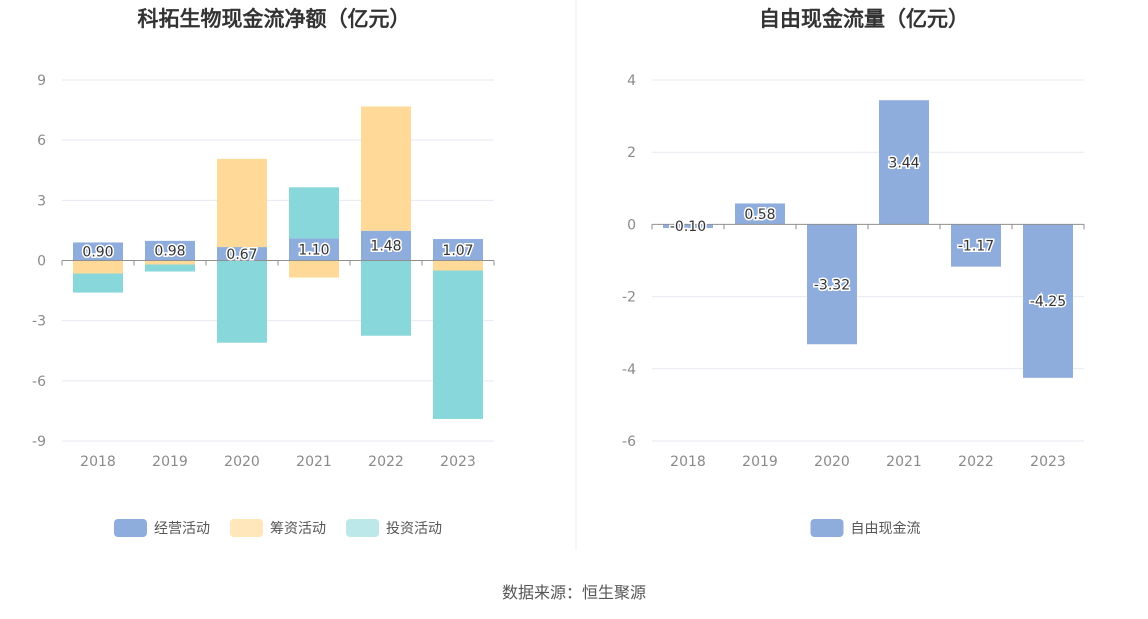  I want to click on data-label: 0.98, so click(169, 252).